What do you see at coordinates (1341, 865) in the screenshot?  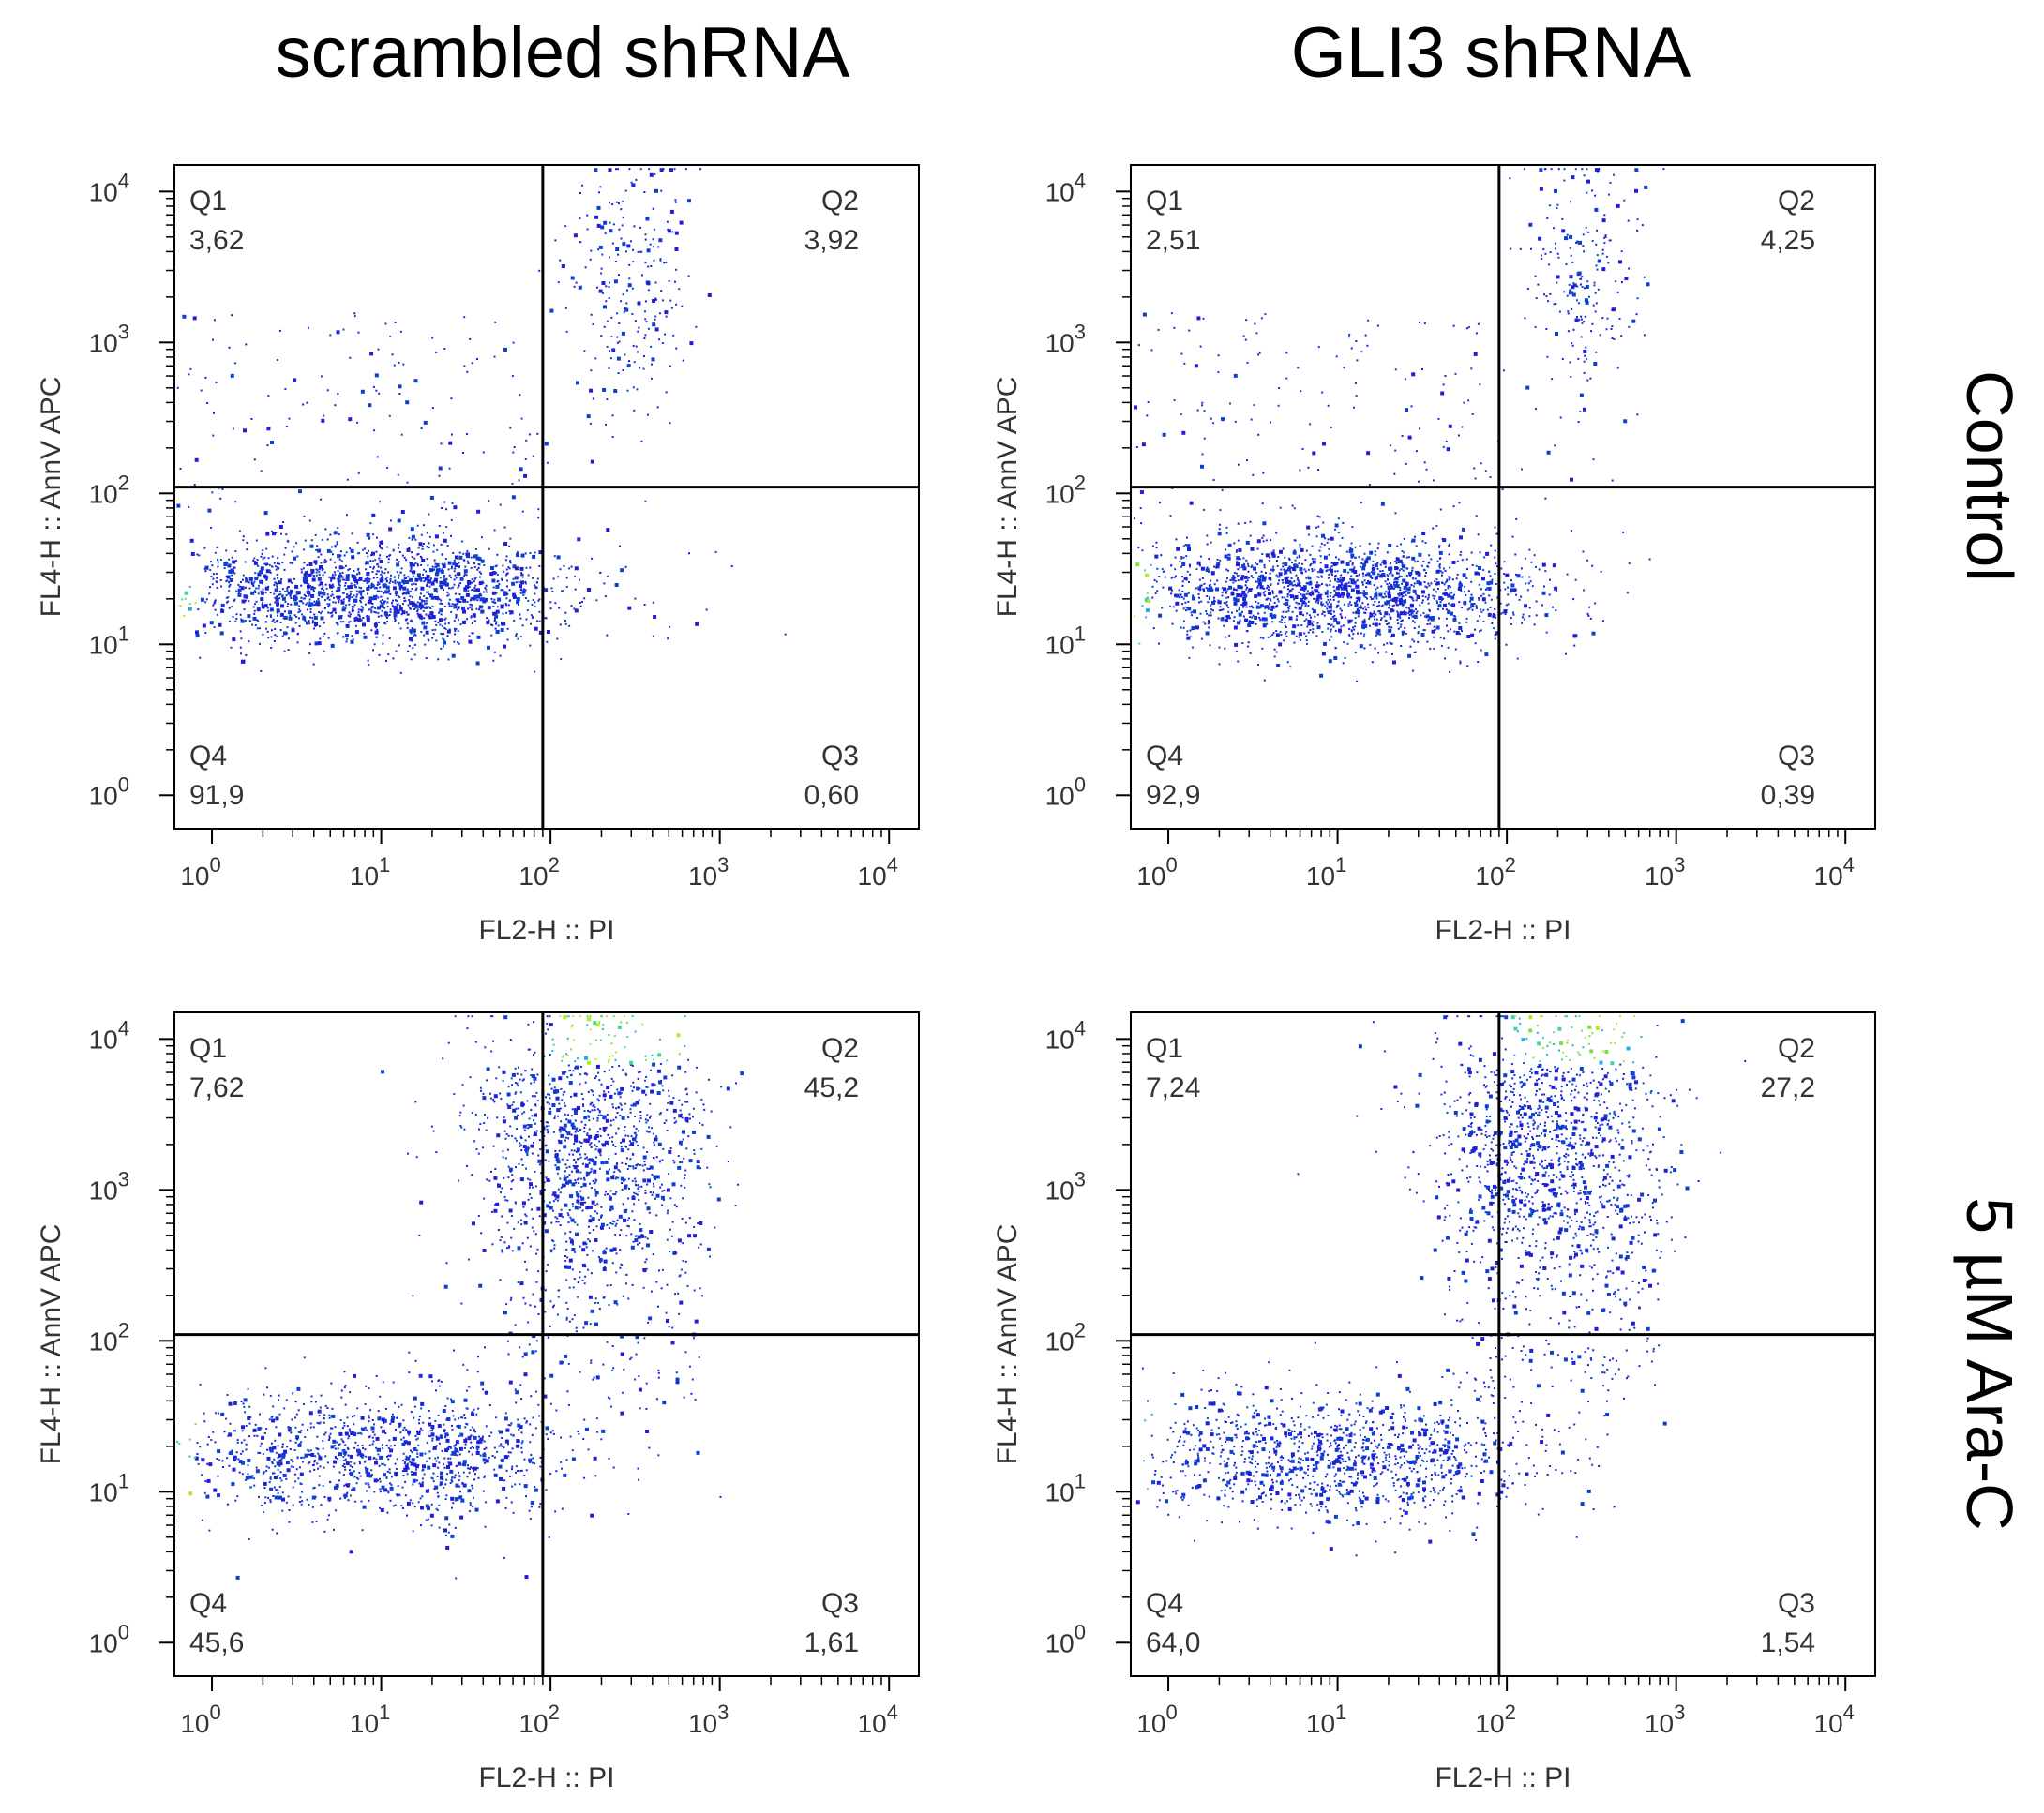 I see `x-tick-exponent: 1` at bounding box center [1341, 865].